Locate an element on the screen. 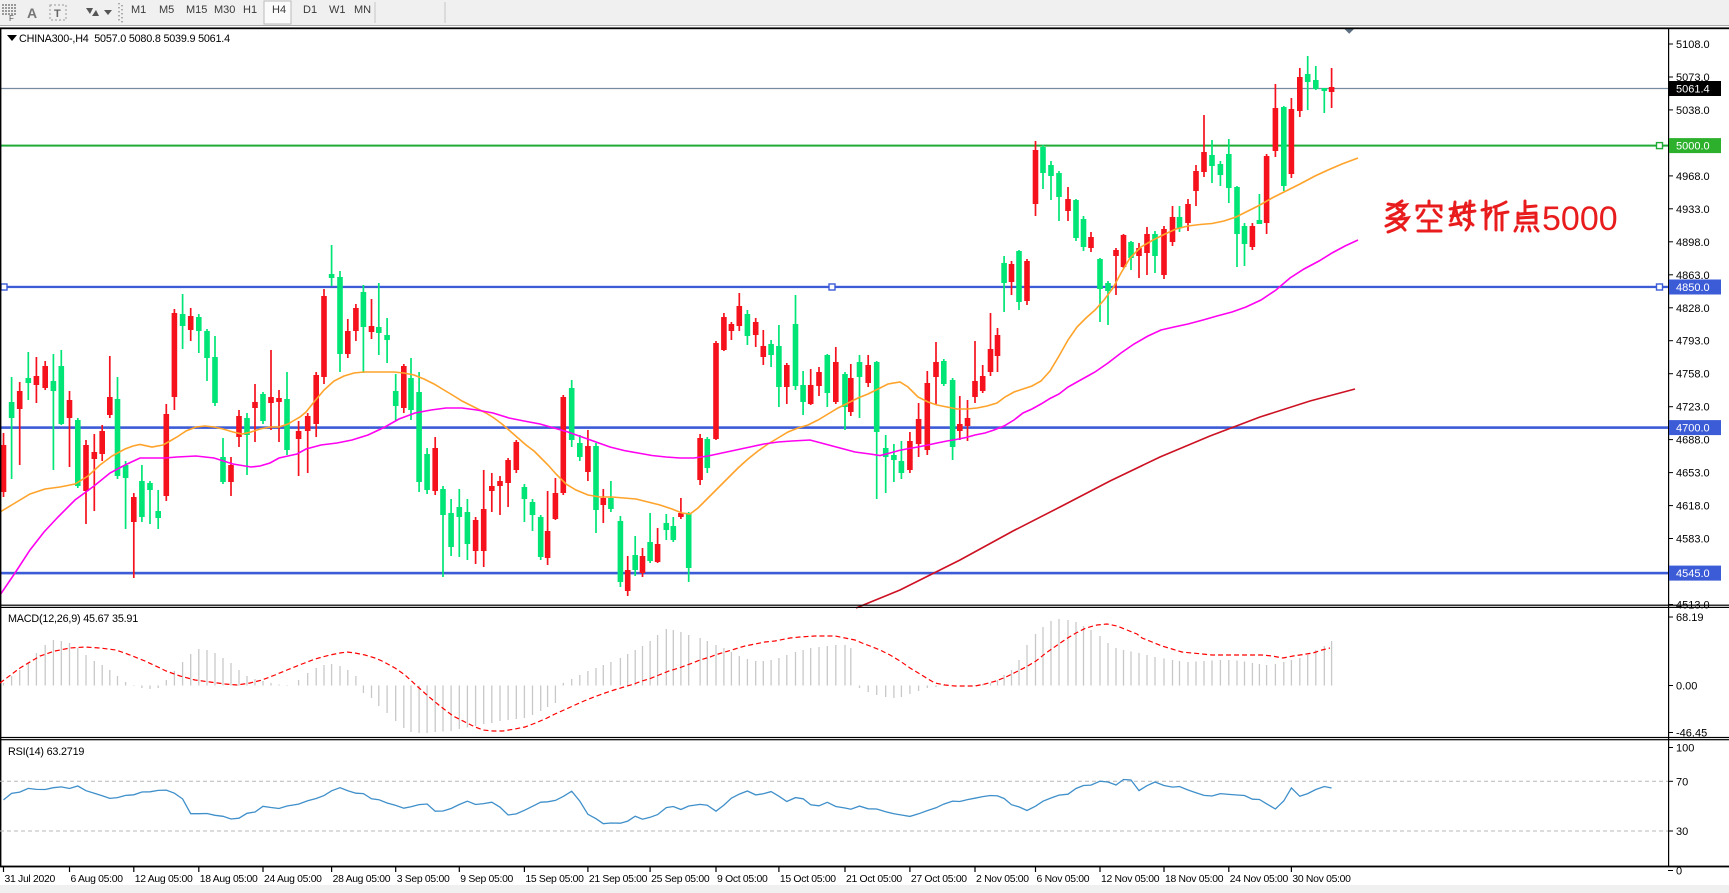 This screenshot has height=893, width=1729. svg-text: 24 Nov 05:00 is located at coordinates (1259, 879).